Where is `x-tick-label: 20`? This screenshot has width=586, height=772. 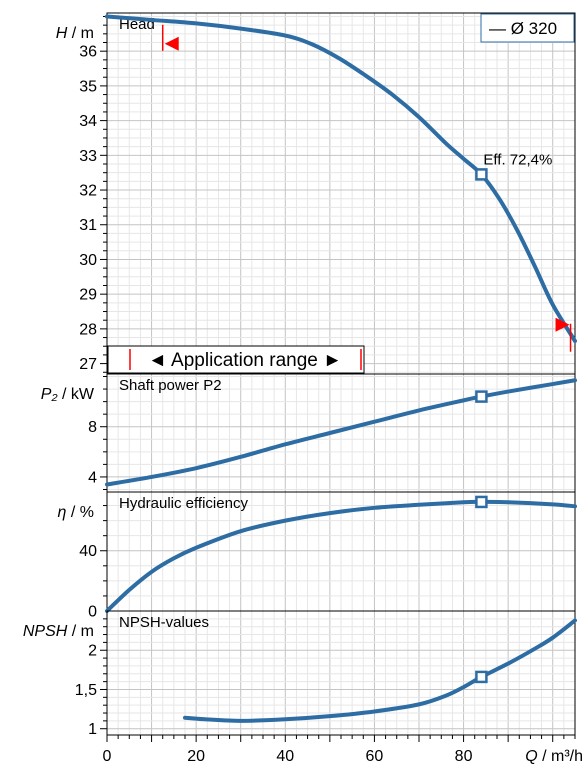
x-tick-label: 20 is located at coordinates (196, 756).